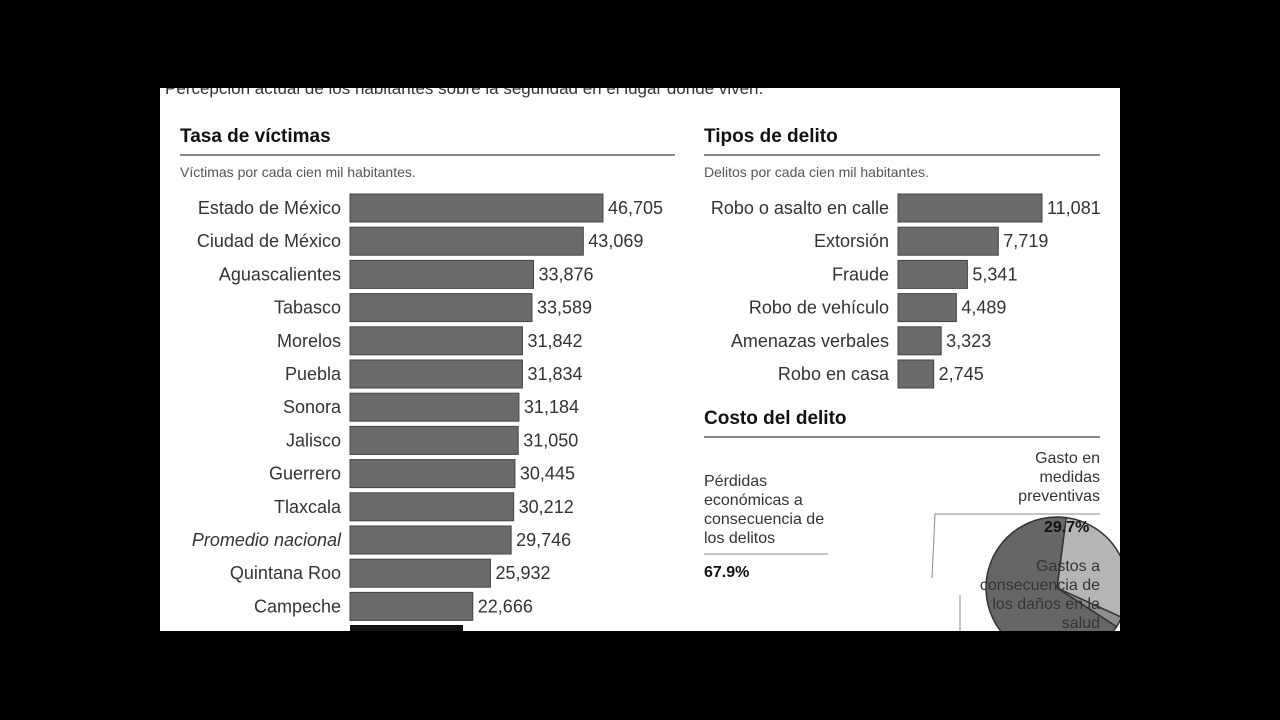 Image resolution: width=1280 pixels, height=720 pixels. I want to click on bar-label-sonora: Sonora, so click(312, 407).